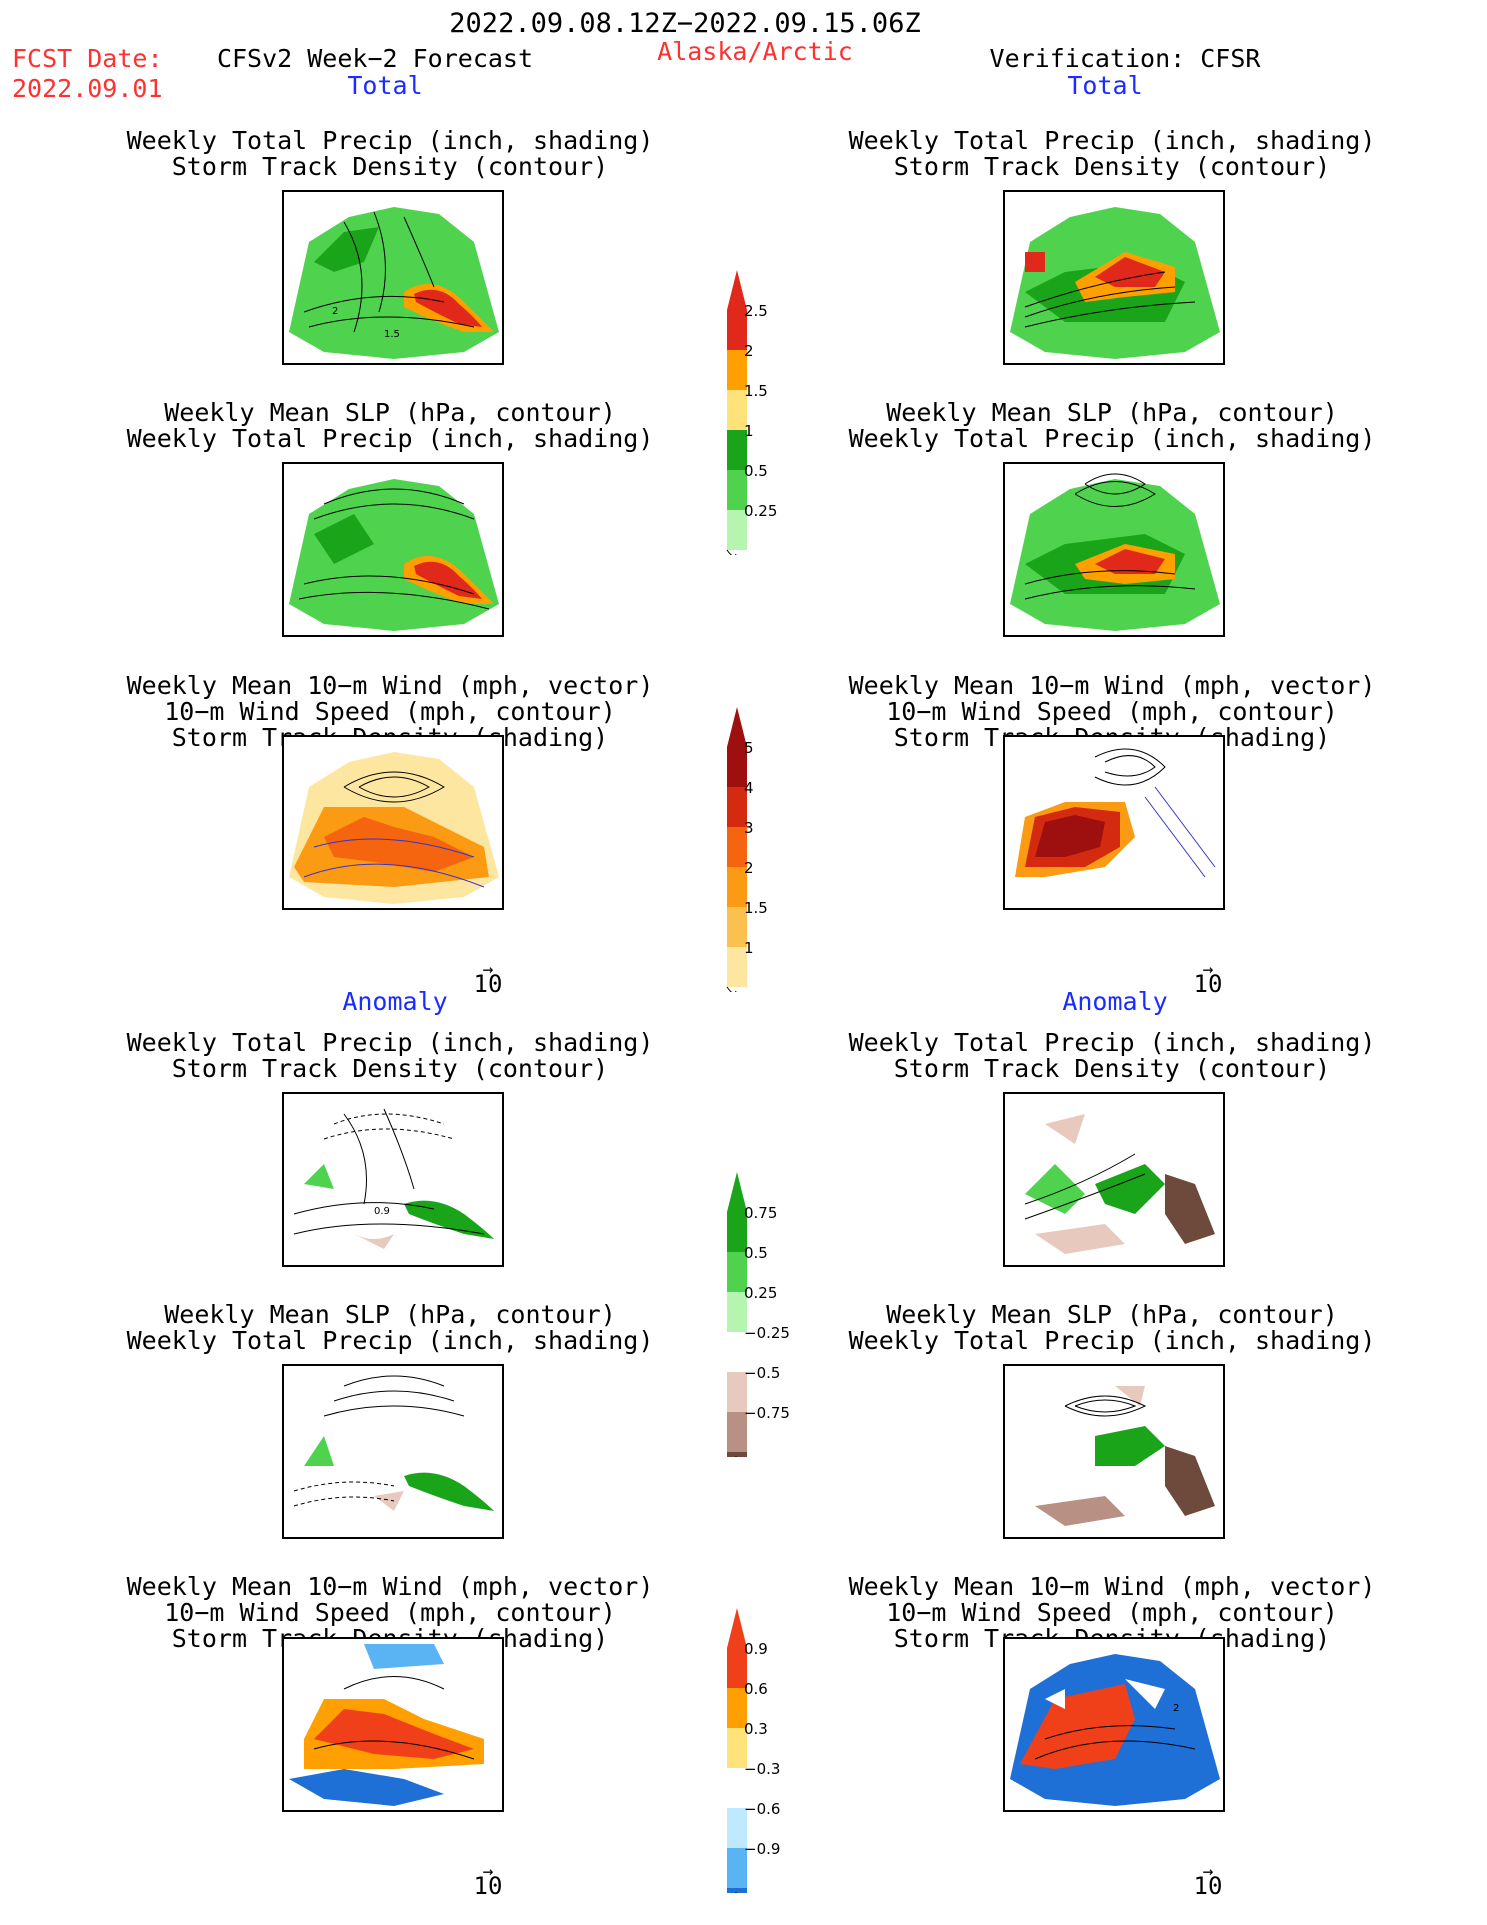  What do you see at coordinates (1105, 85) in the screenshot?
I see `section-total-right: Total` at bounding box center [1105, 85].